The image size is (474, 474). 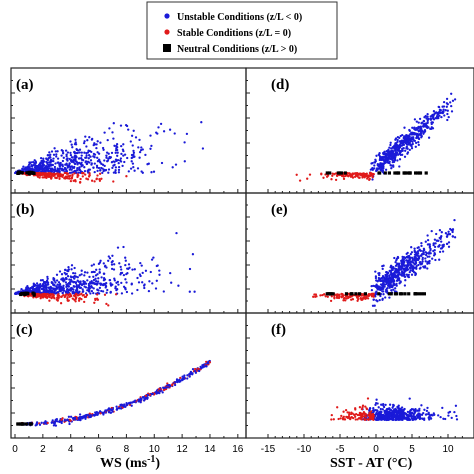 What do you see at coordinates (268, 449) in the screenshot?
I see `x-tick-label-right: -15` at bounding box center [268, 449].